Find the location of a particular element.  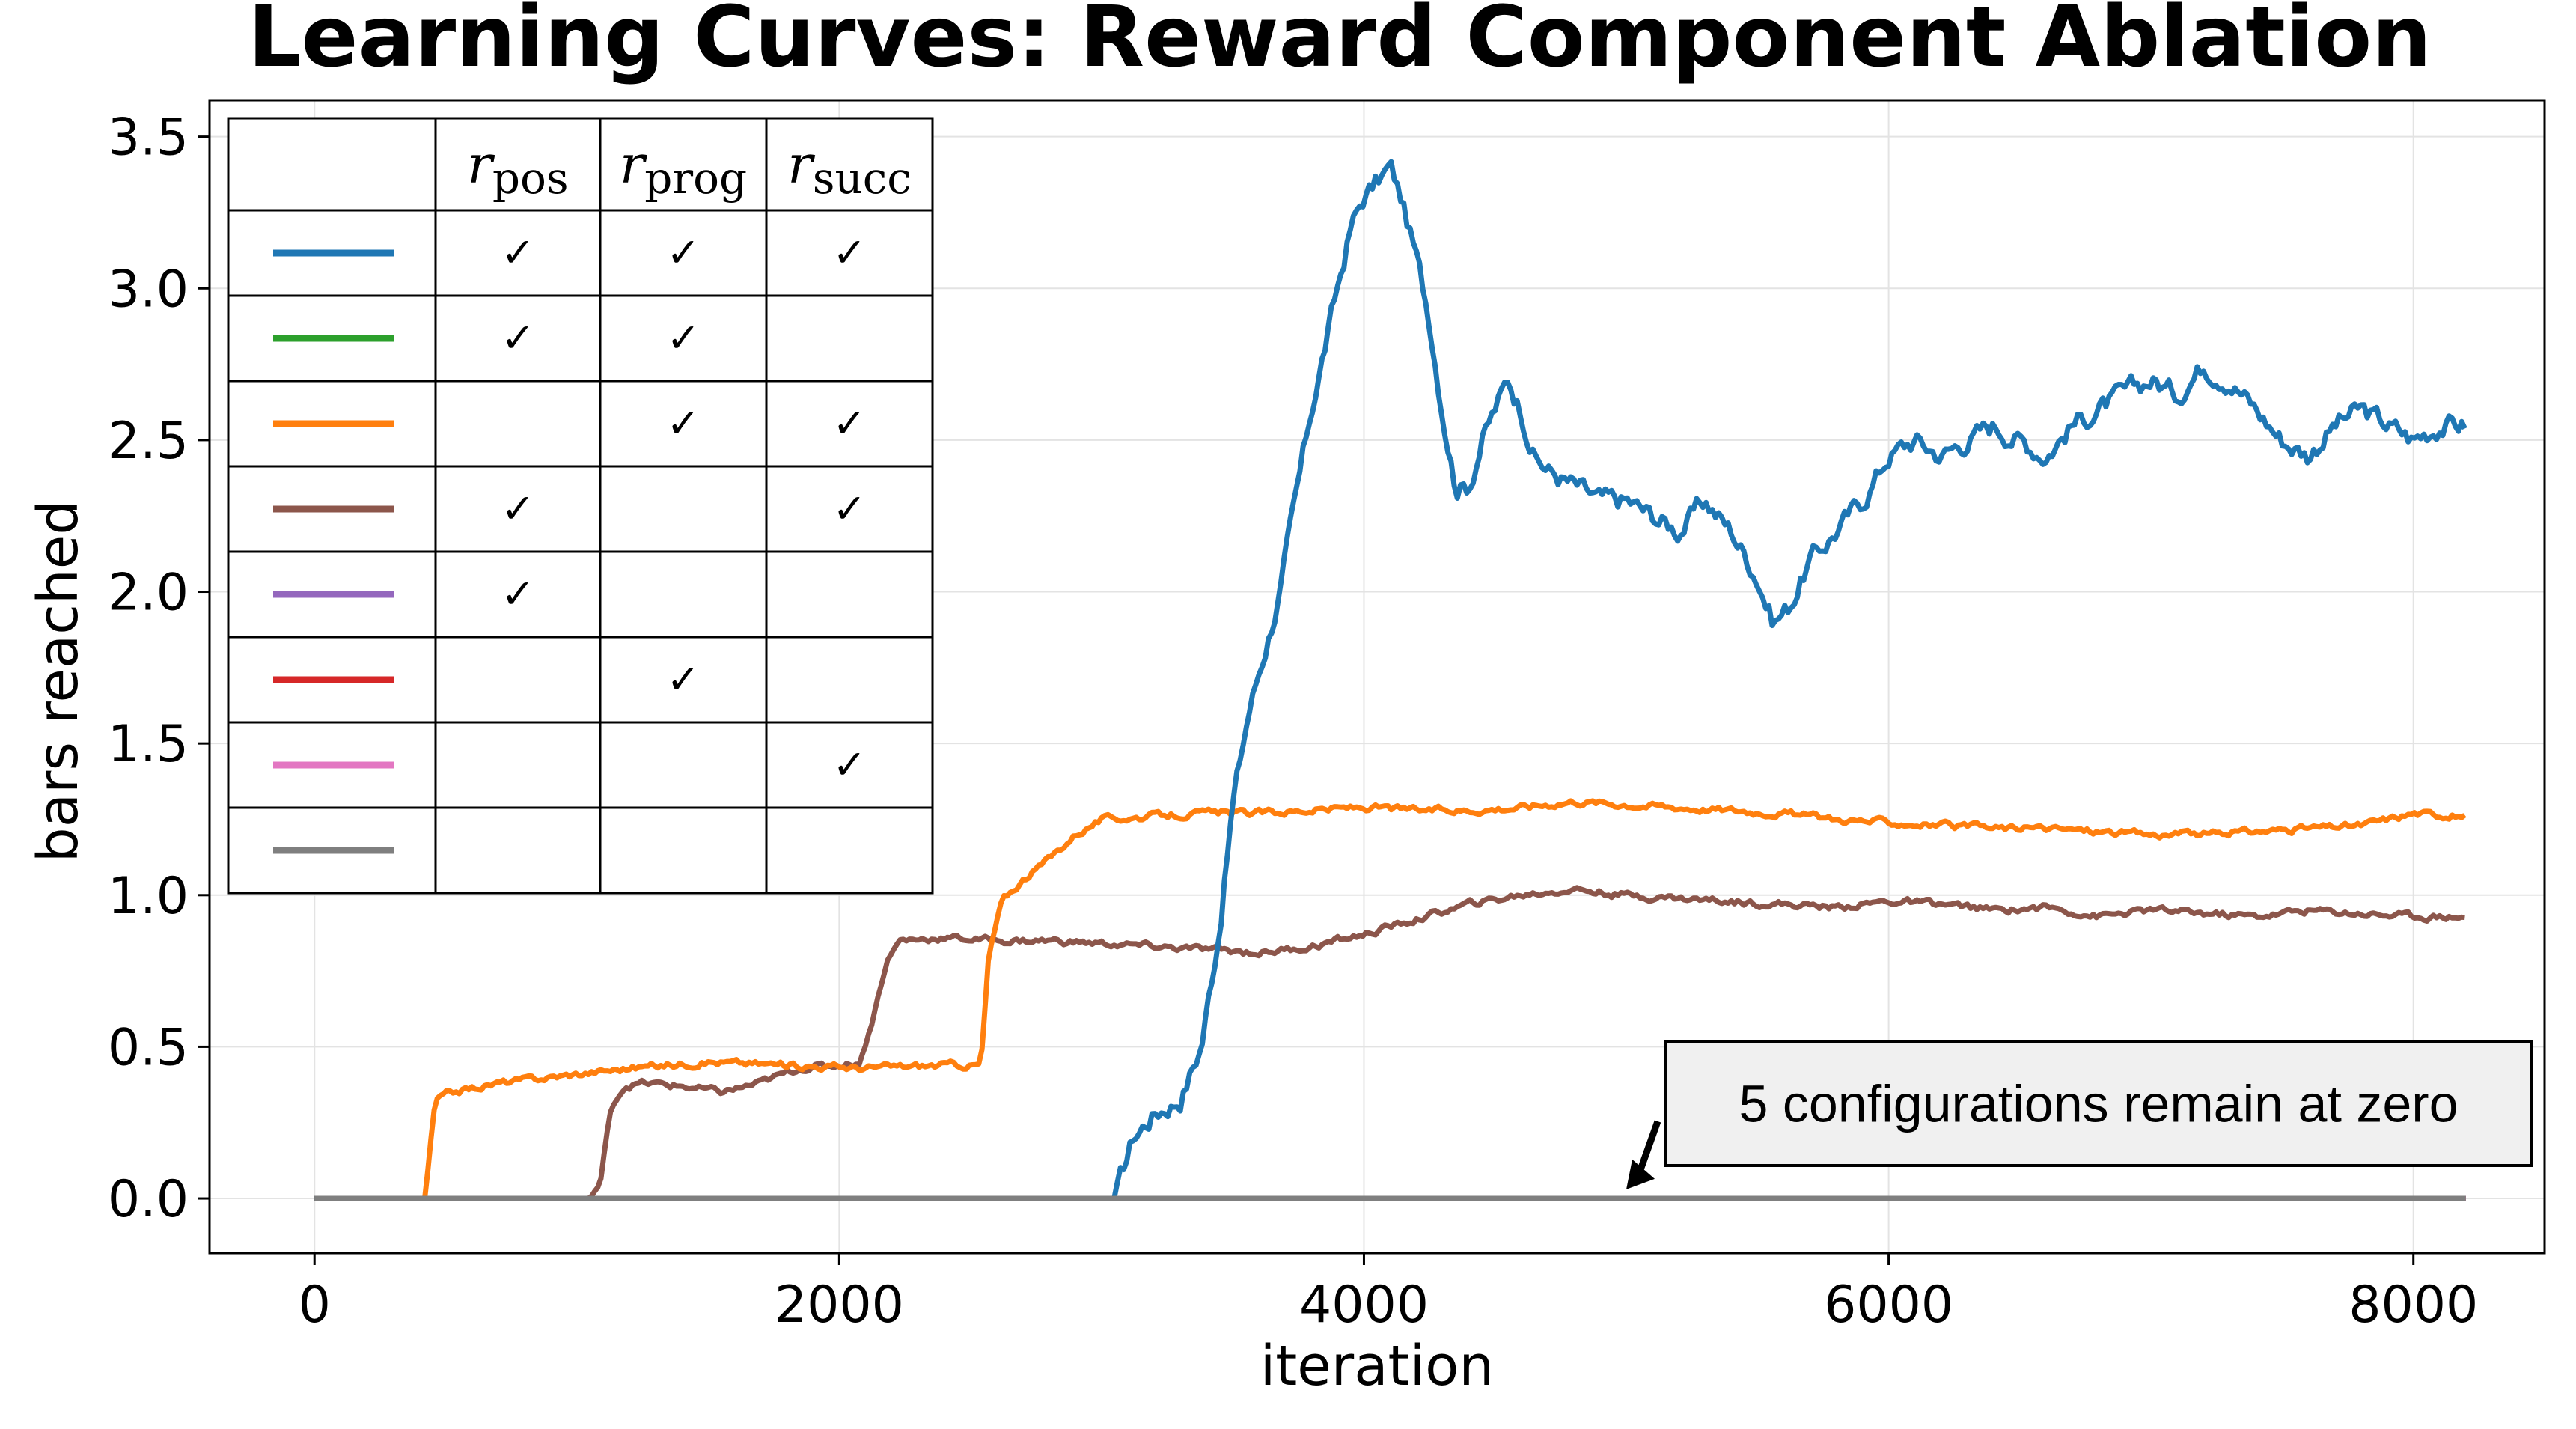

annotation: 5 configurations remain at zero is located at coordinates (2079, 1114).